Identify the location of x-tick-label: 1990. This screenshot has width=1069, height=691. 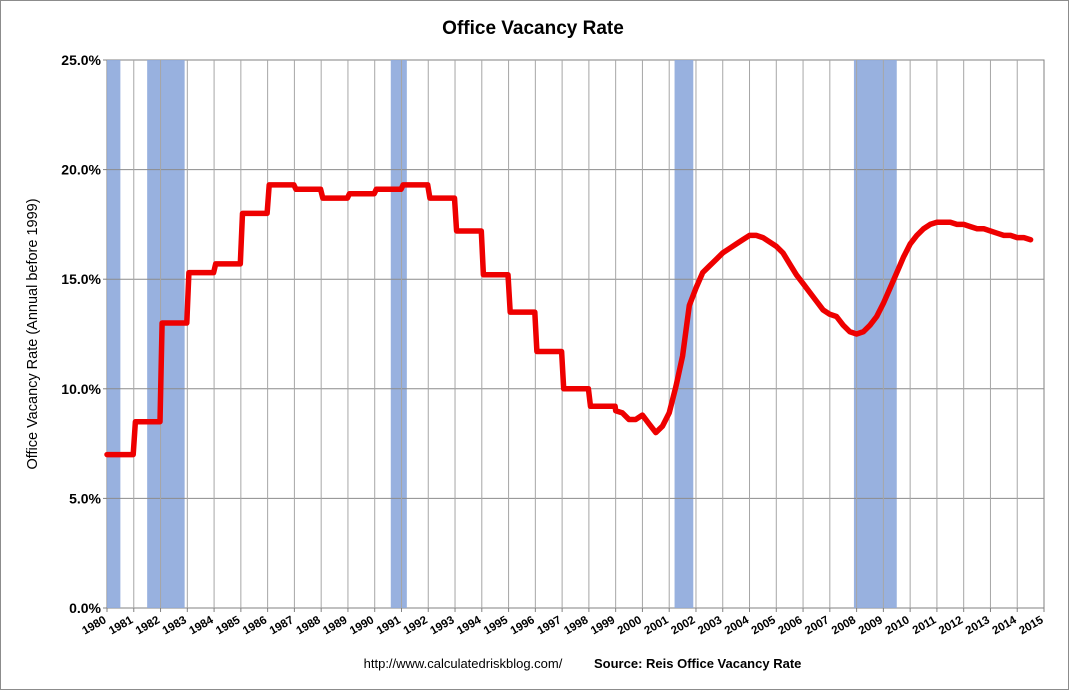
(362, 625).